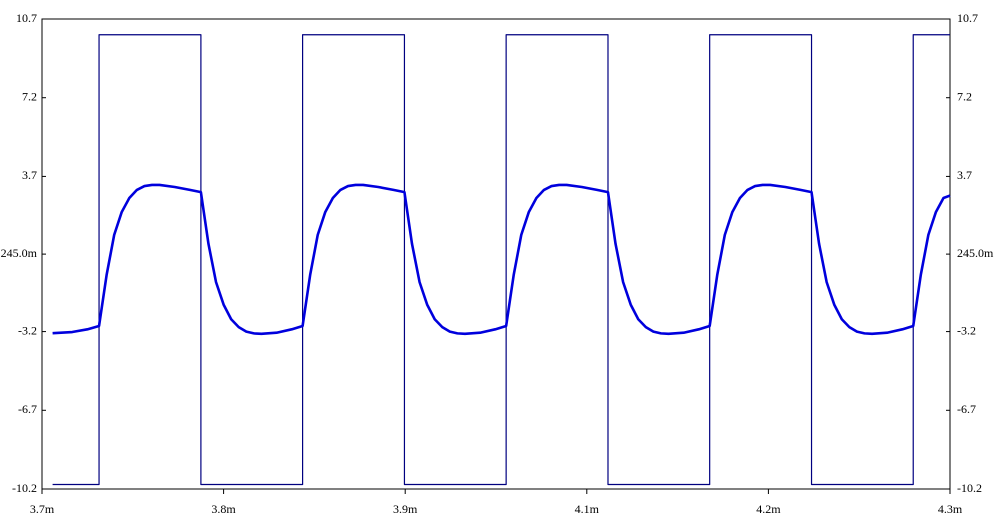 This screenshot has height=521, width=1004. I want to click on y-tick-label: -10.2, so click(24, 488).